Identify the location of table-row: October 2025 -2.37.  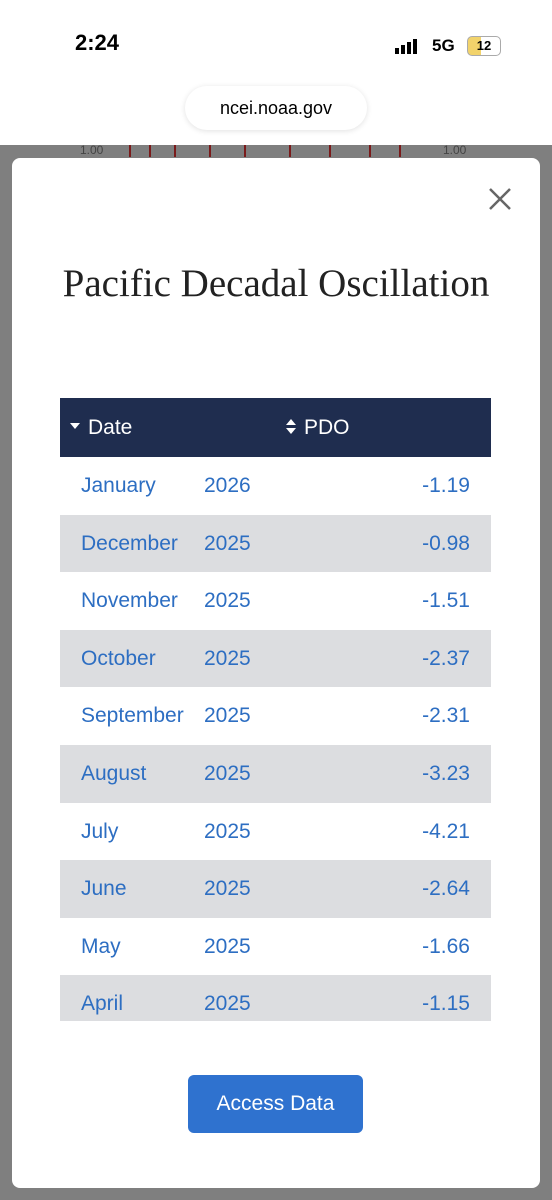
(275, 658).